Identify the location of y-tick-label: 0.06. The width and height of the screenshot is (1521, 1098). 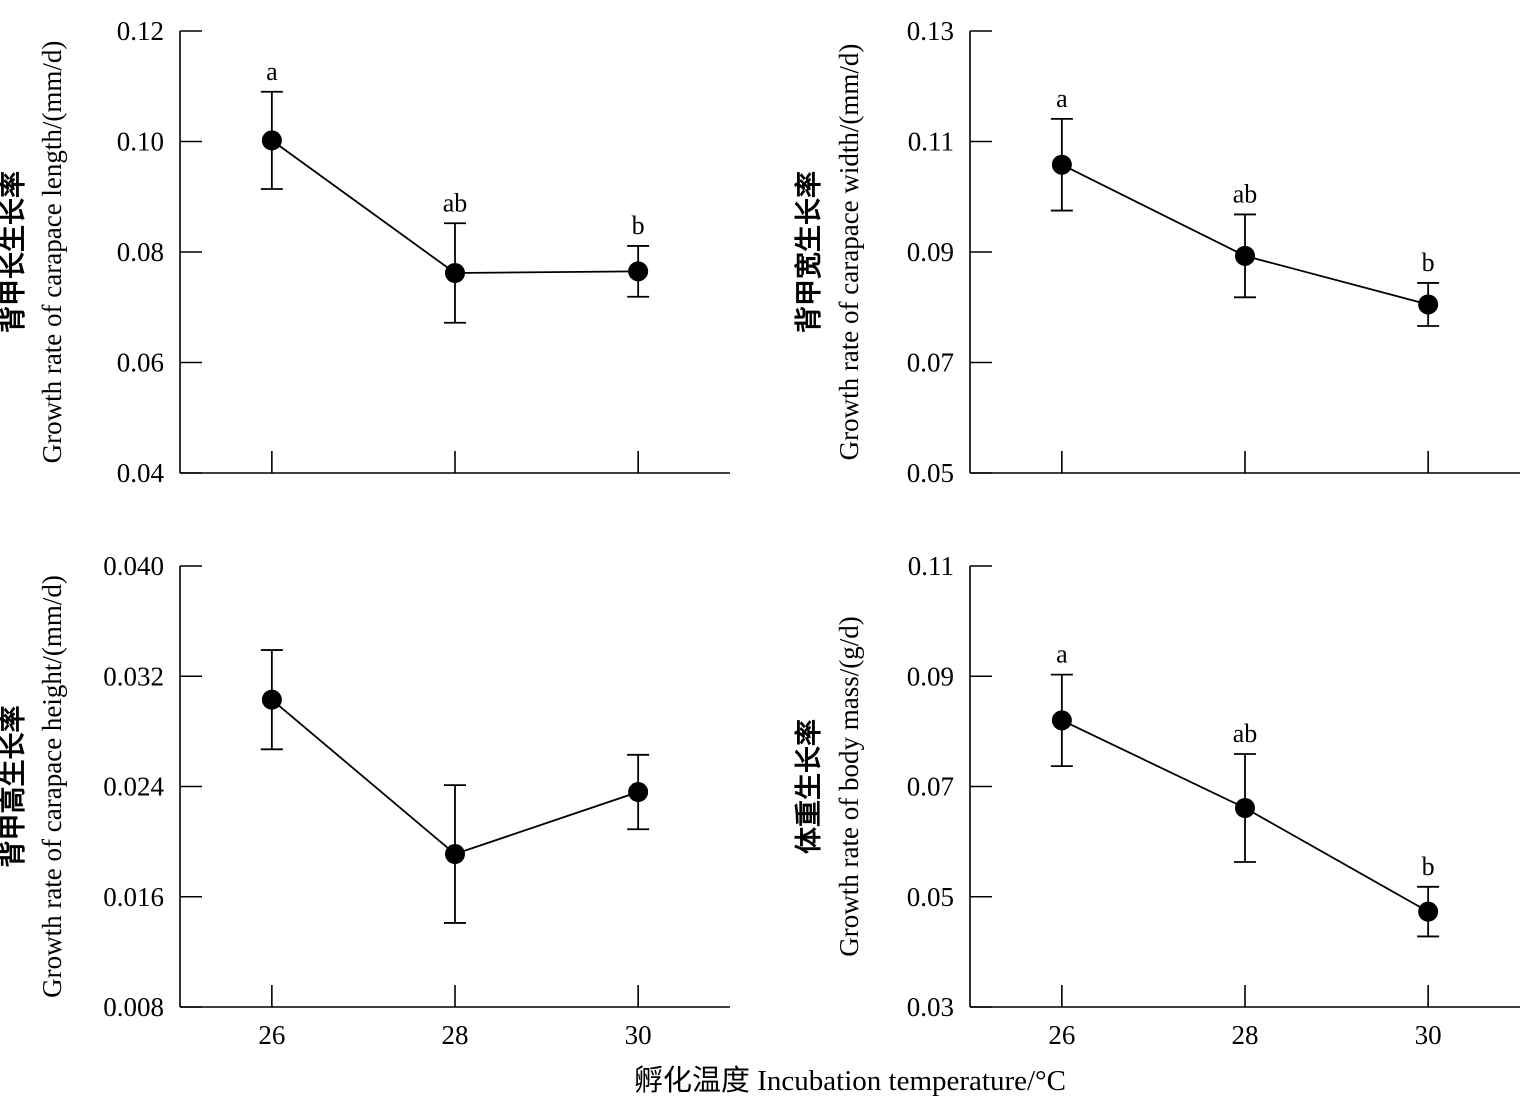
(140, 363).